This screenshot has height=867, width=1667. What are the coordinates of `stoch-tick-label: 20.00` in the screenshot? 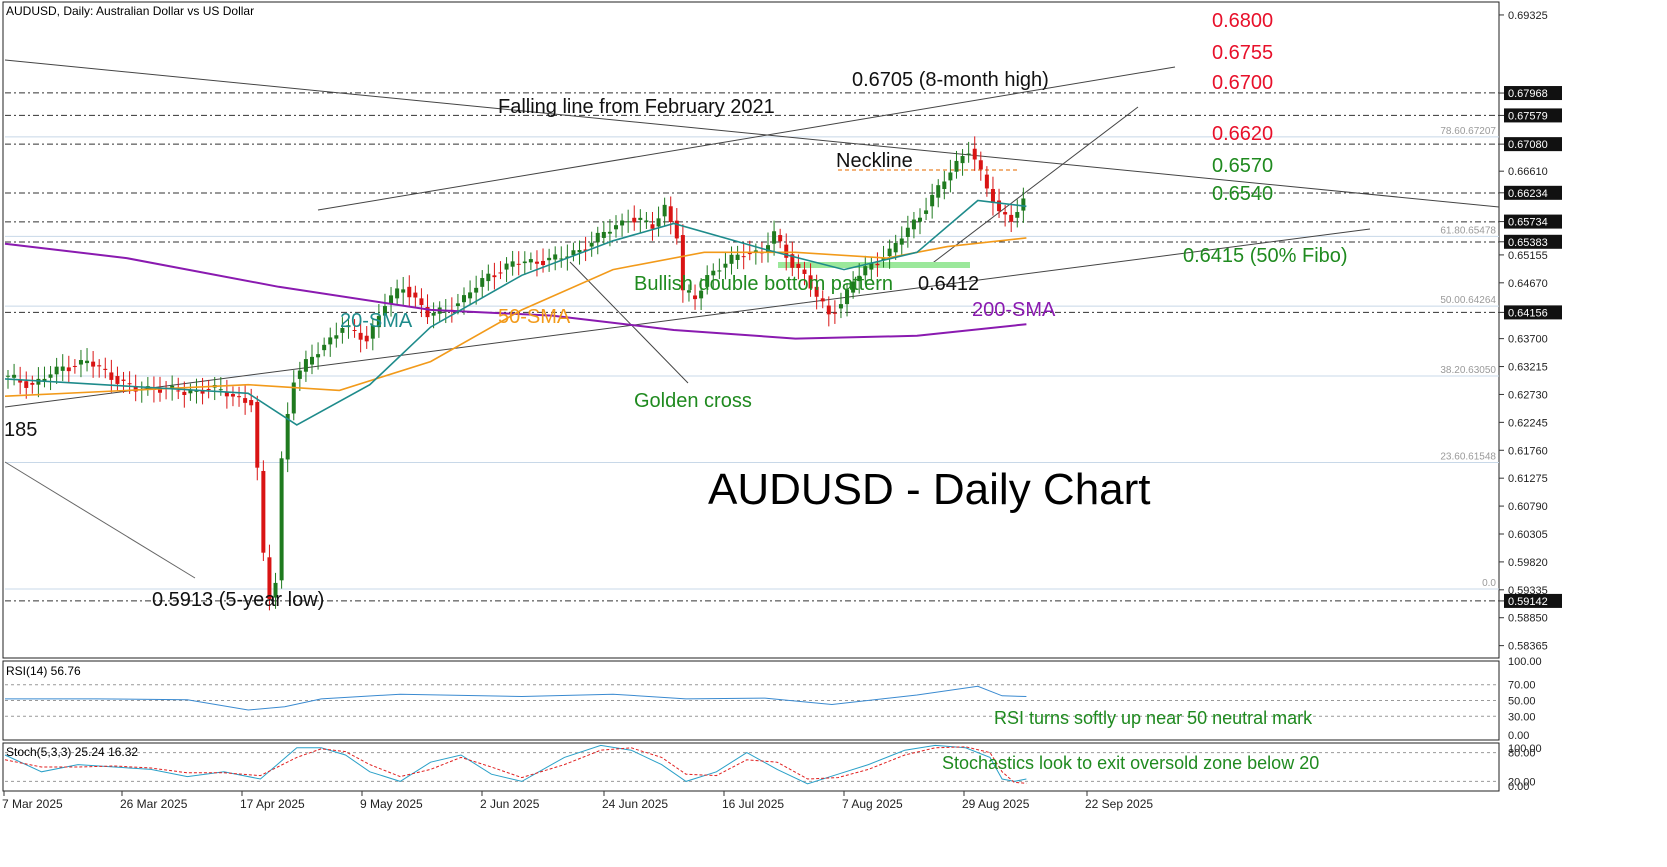 It's located at (1522, 782).